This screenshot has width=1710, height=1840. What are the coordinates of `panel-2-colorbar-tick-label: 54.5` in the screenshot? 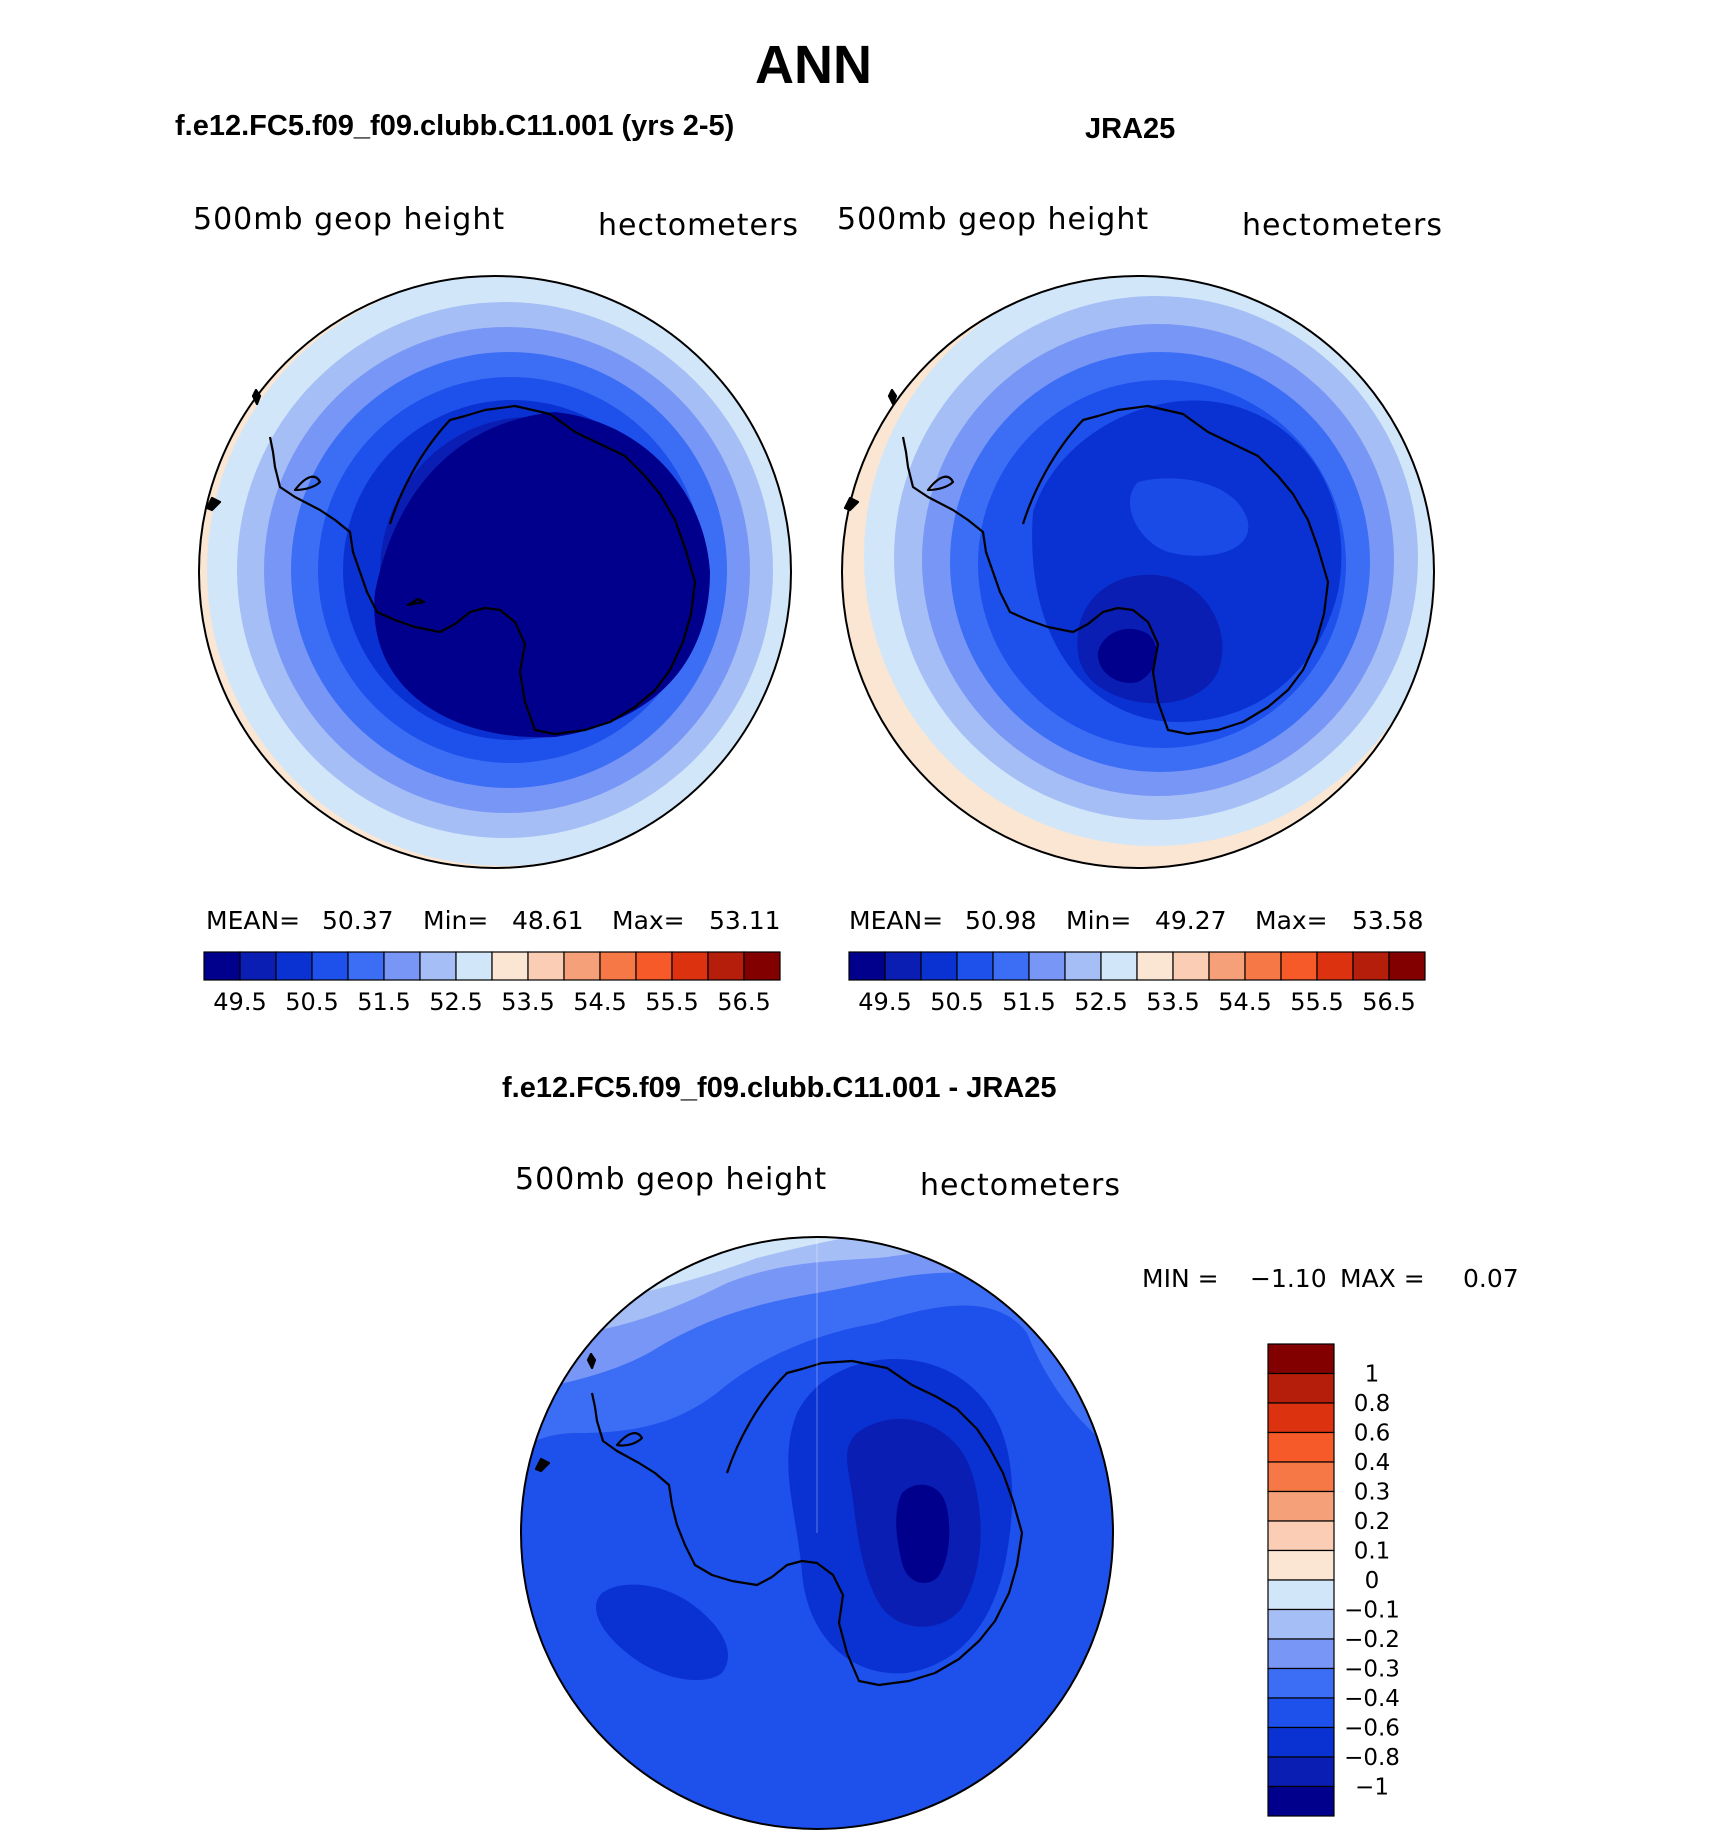 It's located at (1244, 1002).